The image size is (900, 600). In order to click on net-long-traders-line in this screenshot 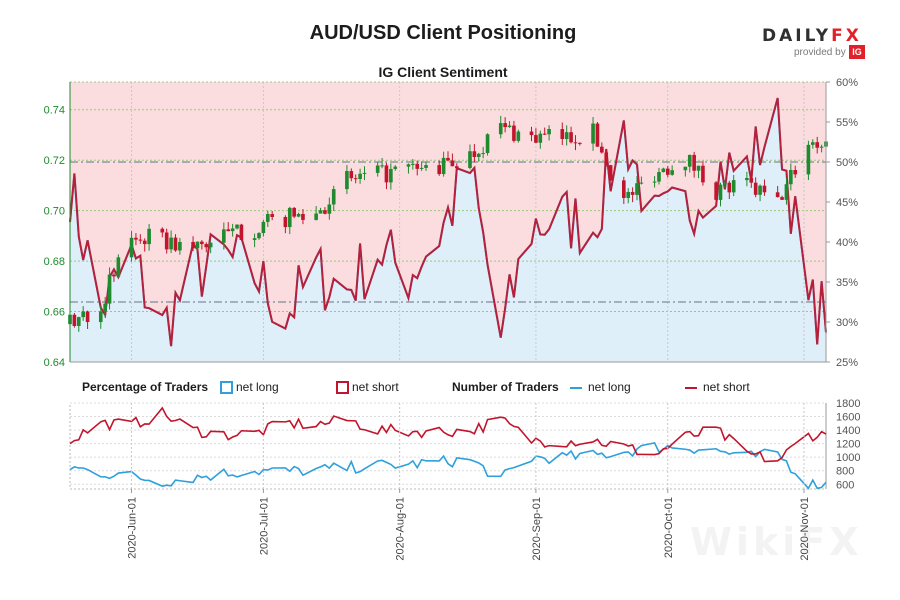, I will do `click(448, 465)`.